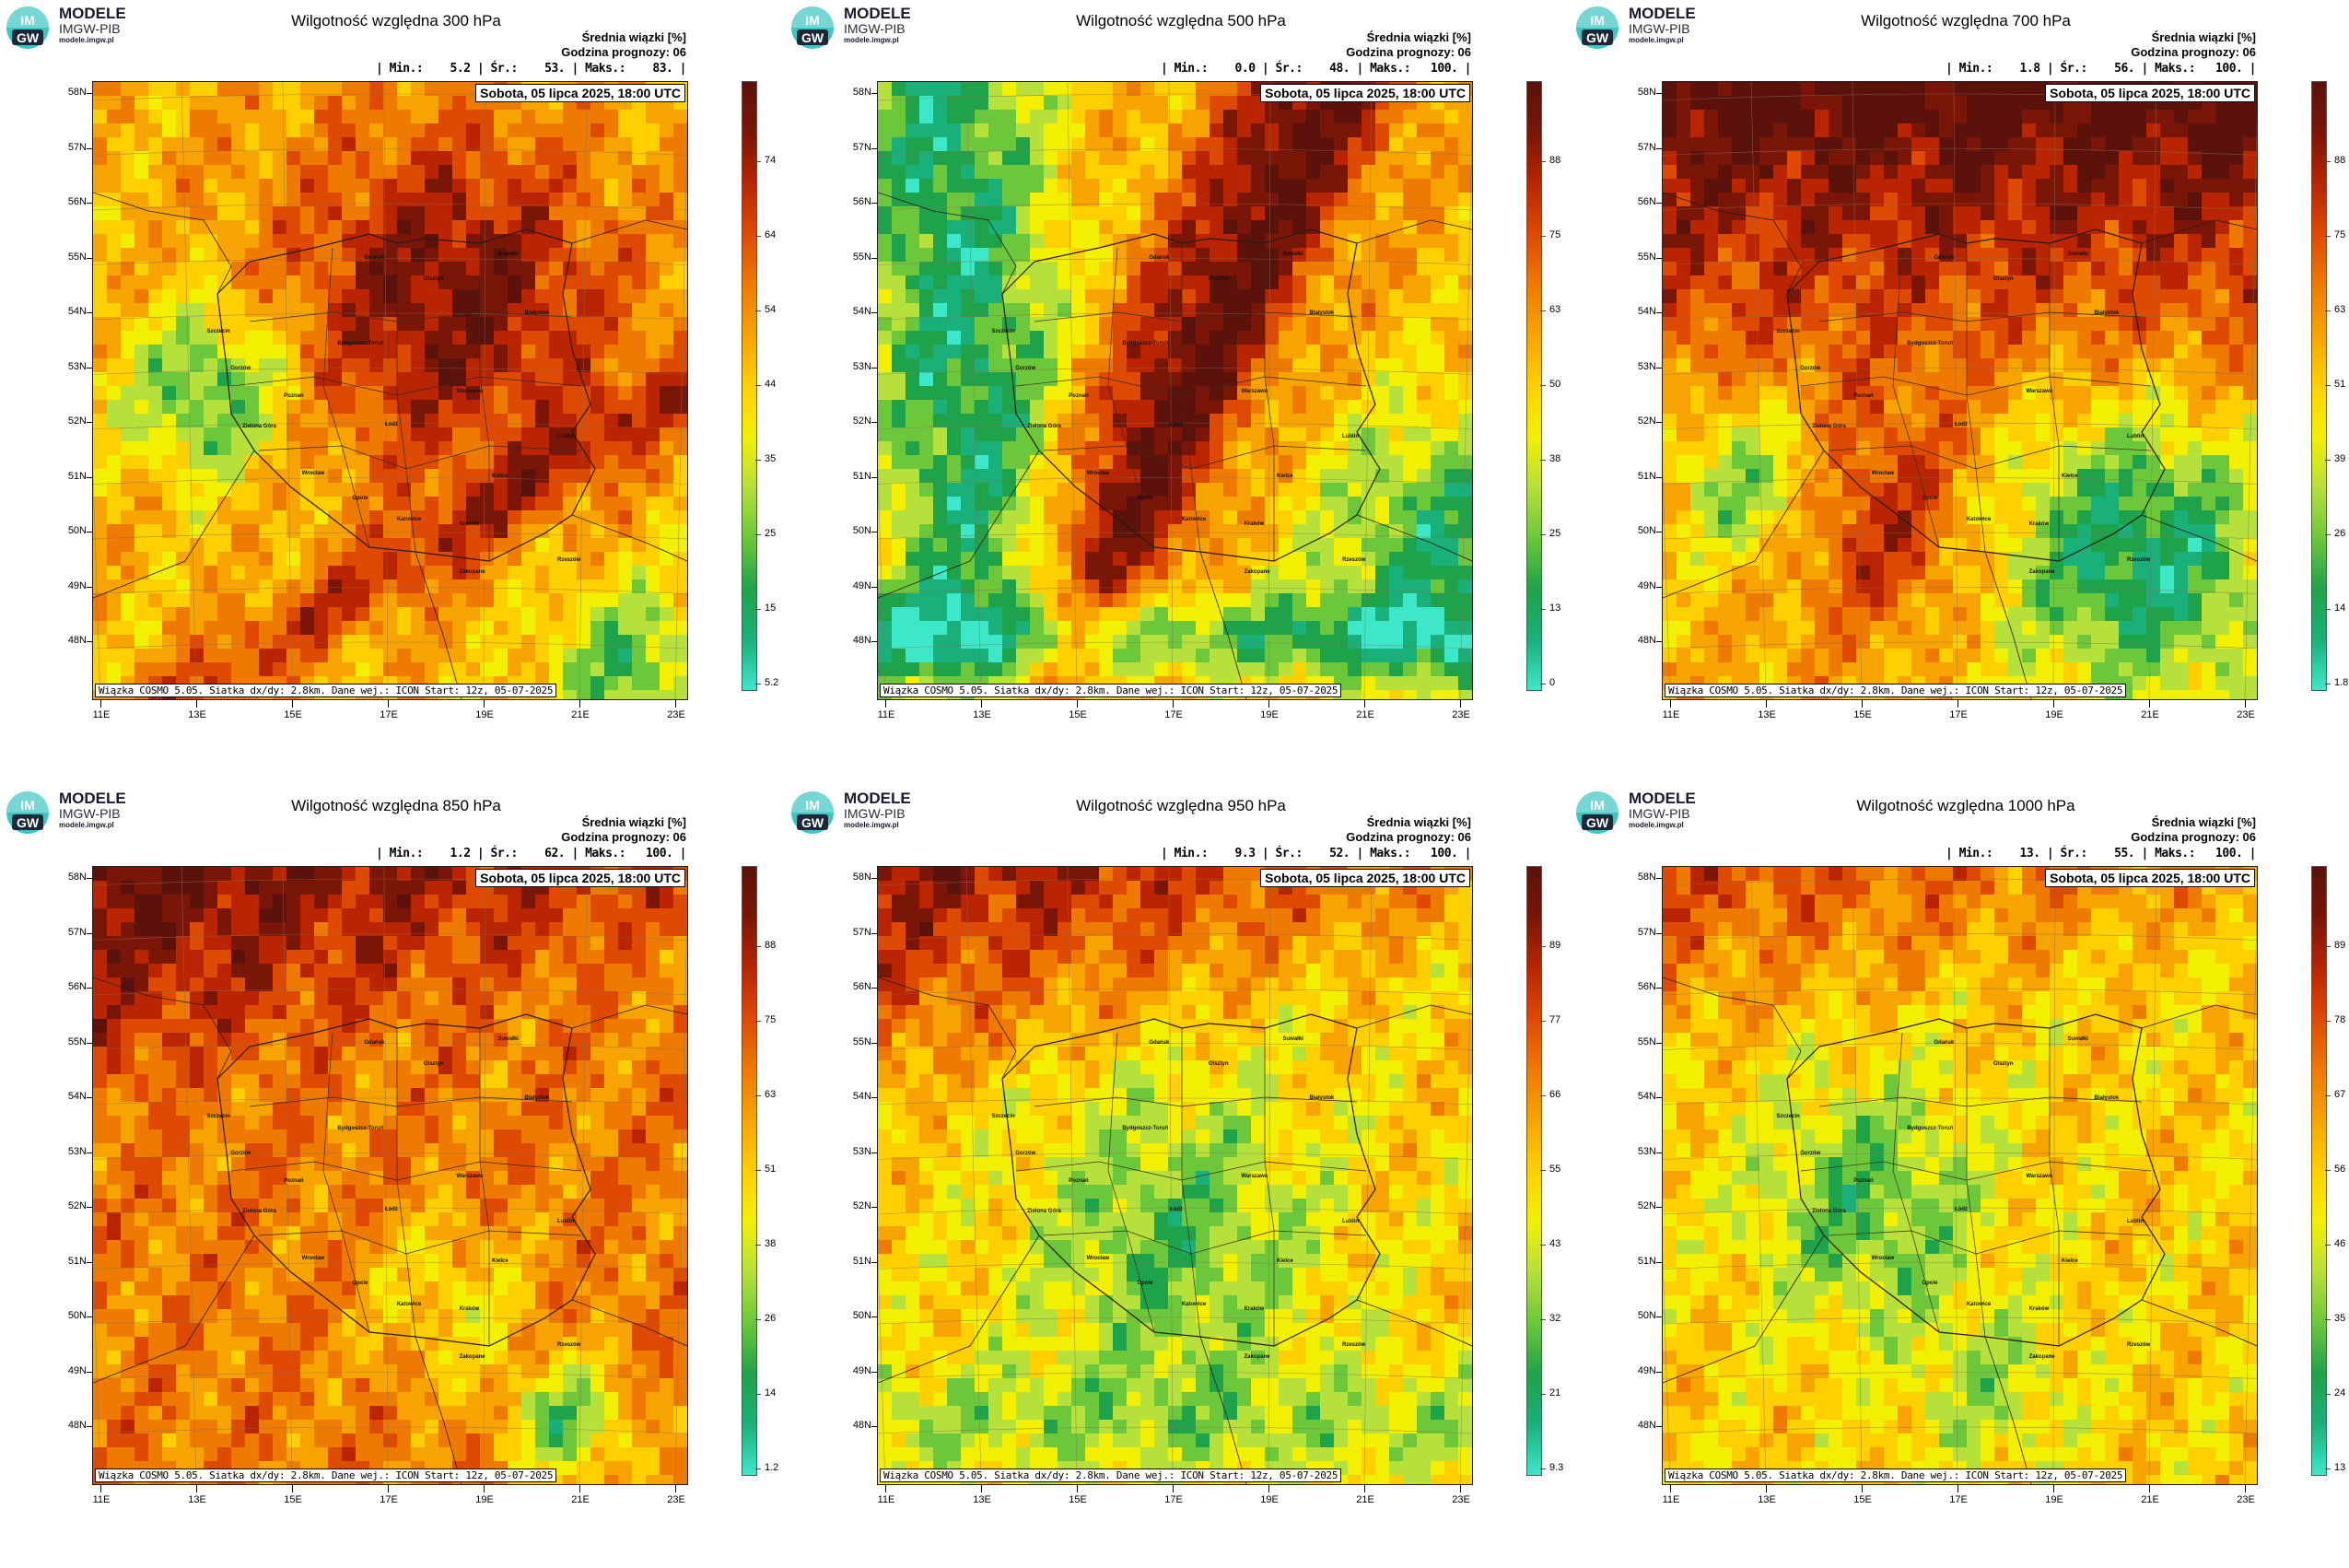  What do you see at coordinates (2339, 1392) in the screenshot?
I see `scale-tick: 24` at bounding box center [2339, 1392].